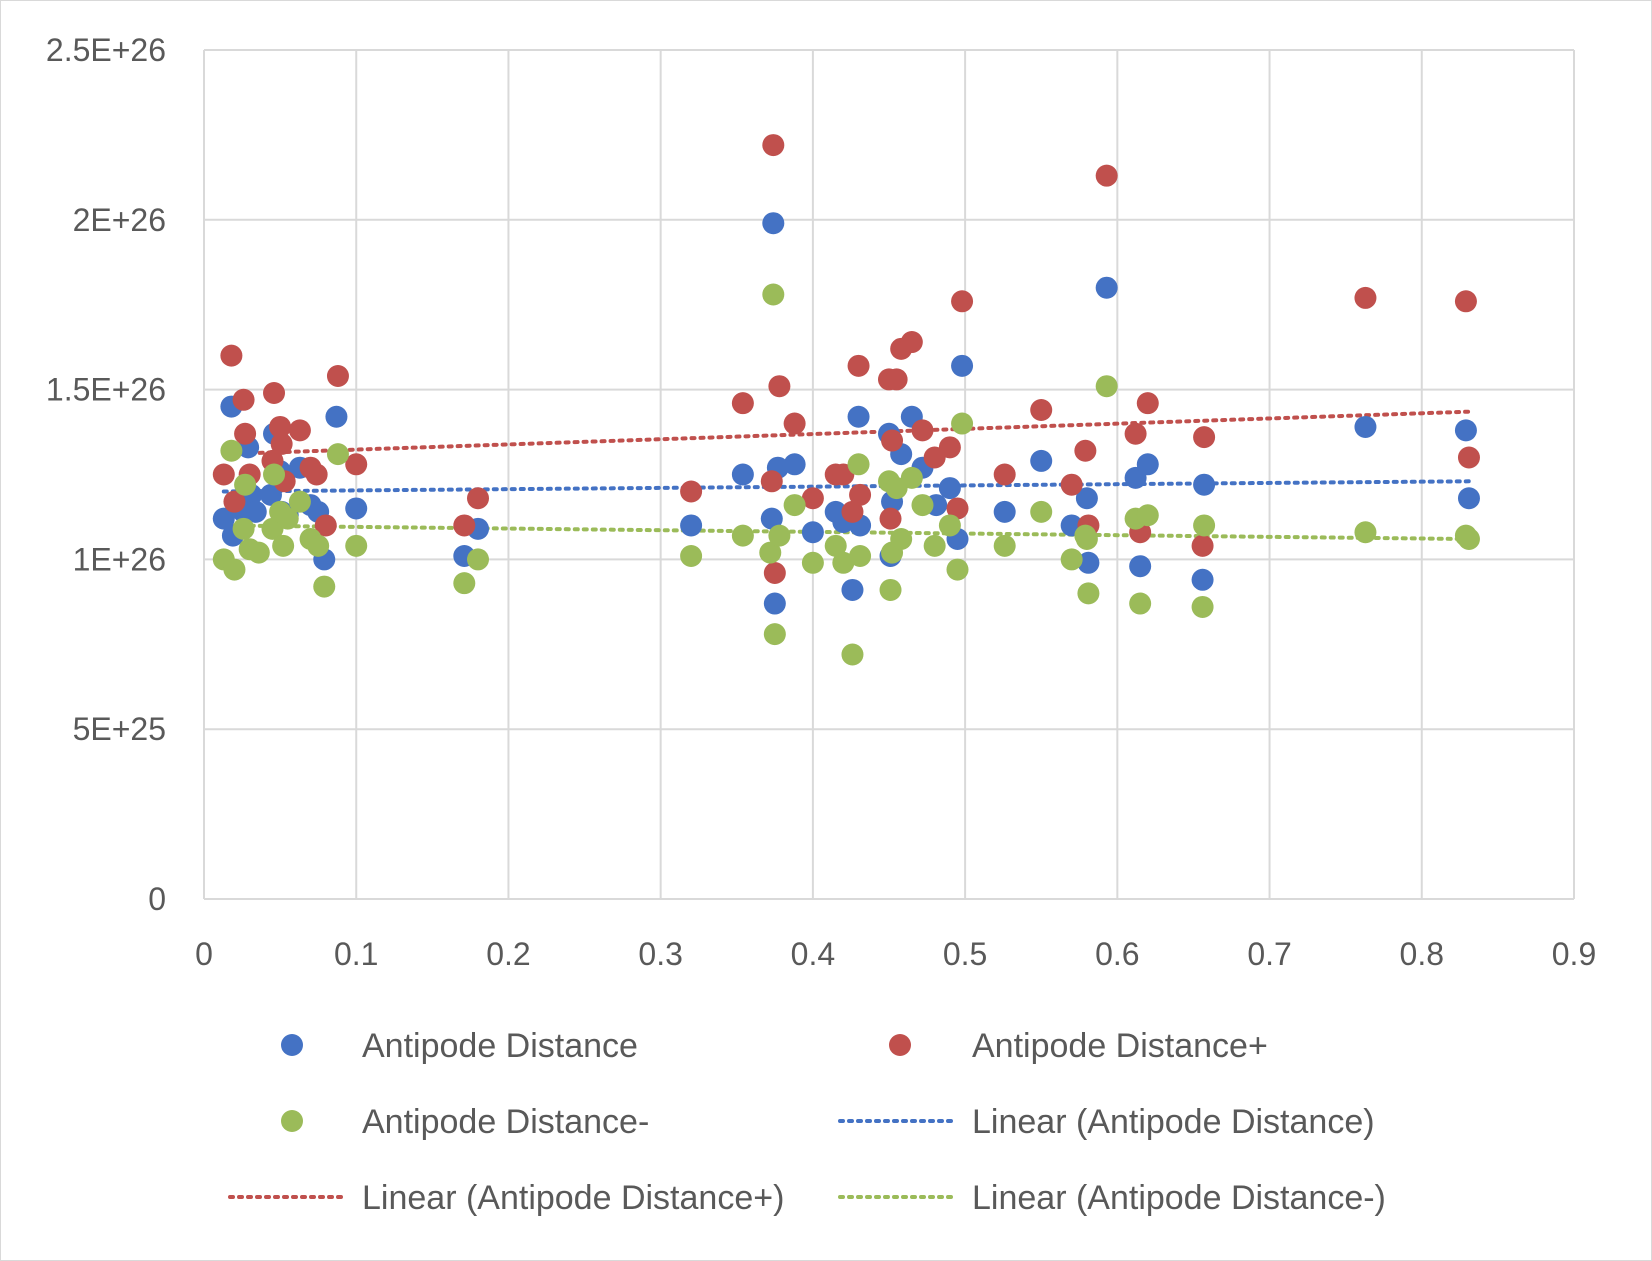 This screenshot has width=1652, height=1261. Describe the element at coordinates (106, 474) in the screenshot. I see `y-axis-tick-labels: 0 5E+25 1E+26 1.5E+26 2E+26 2.5E+26` at that location.